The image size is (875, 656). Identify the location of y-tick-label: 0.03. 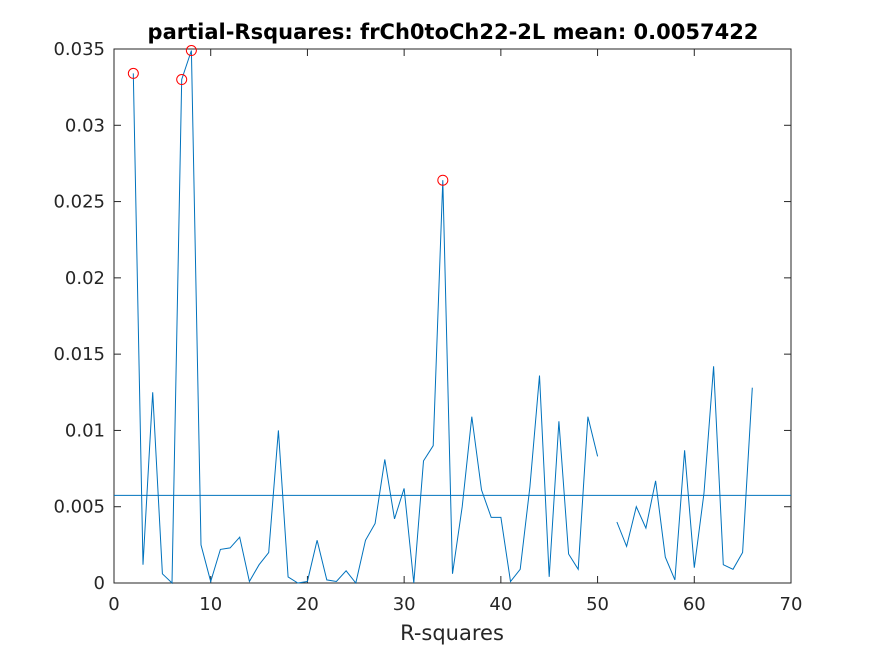
(85, 125).